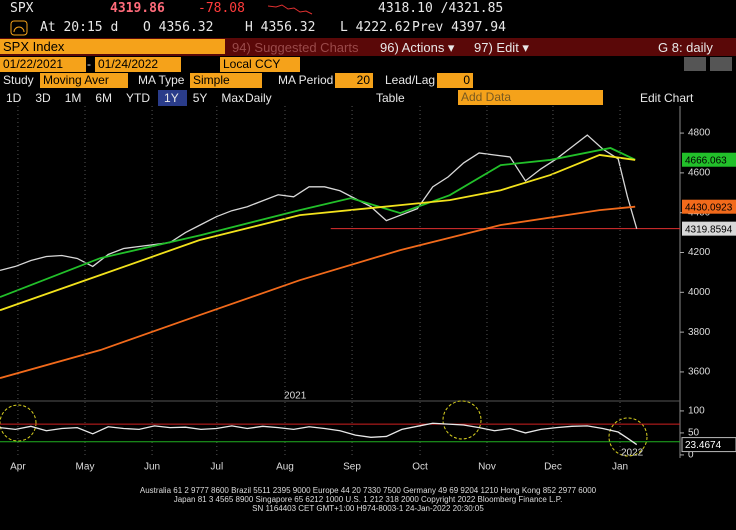  What do you see at coordinates (295, 47) in the screenshot?
I see `suggested-charts: 94) Suggested Charts` at bounding box center [295, 47].